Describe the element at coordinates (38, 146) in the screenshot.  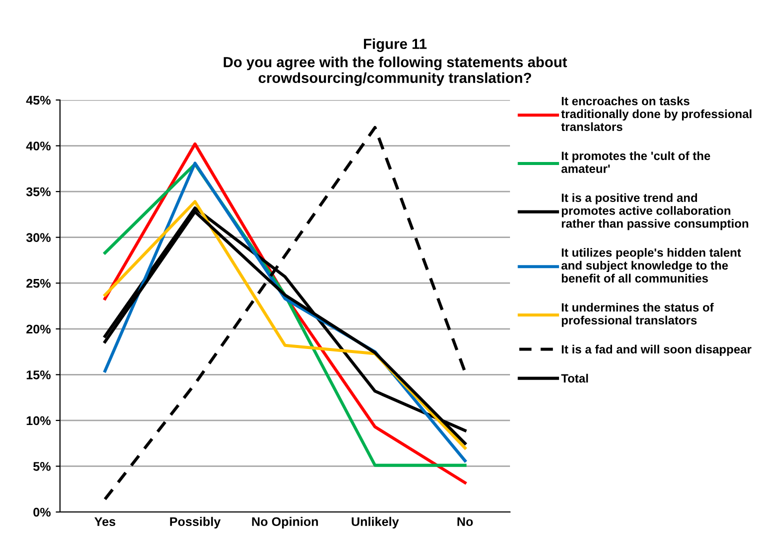
I see `y-tick-label: 40%` at that location.